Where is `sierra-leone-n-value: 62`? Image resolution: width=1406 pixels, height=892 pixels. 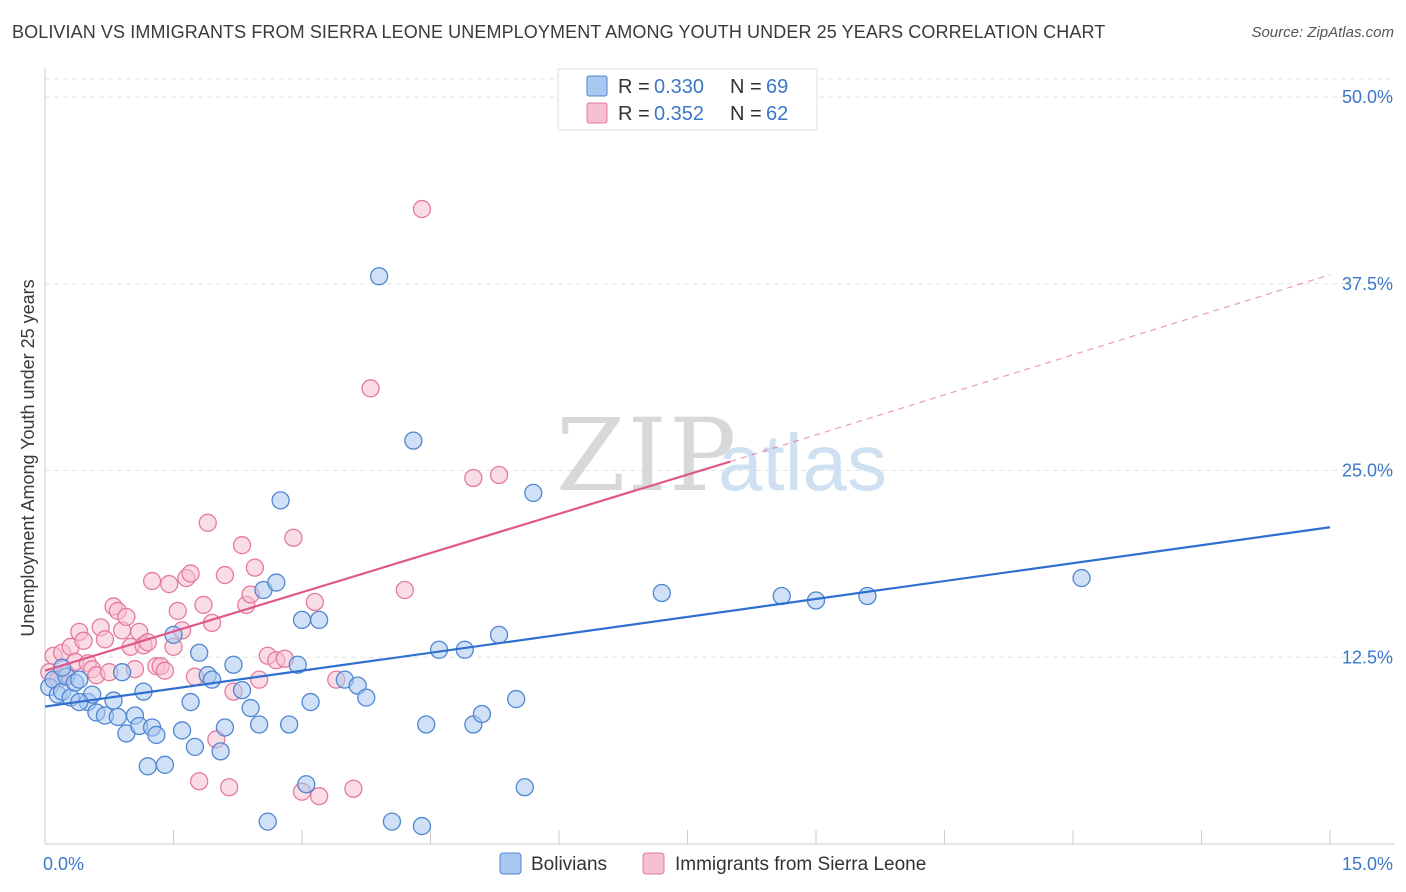 sierra-leone-n-value: 62 is located at coordinates (777, 114).